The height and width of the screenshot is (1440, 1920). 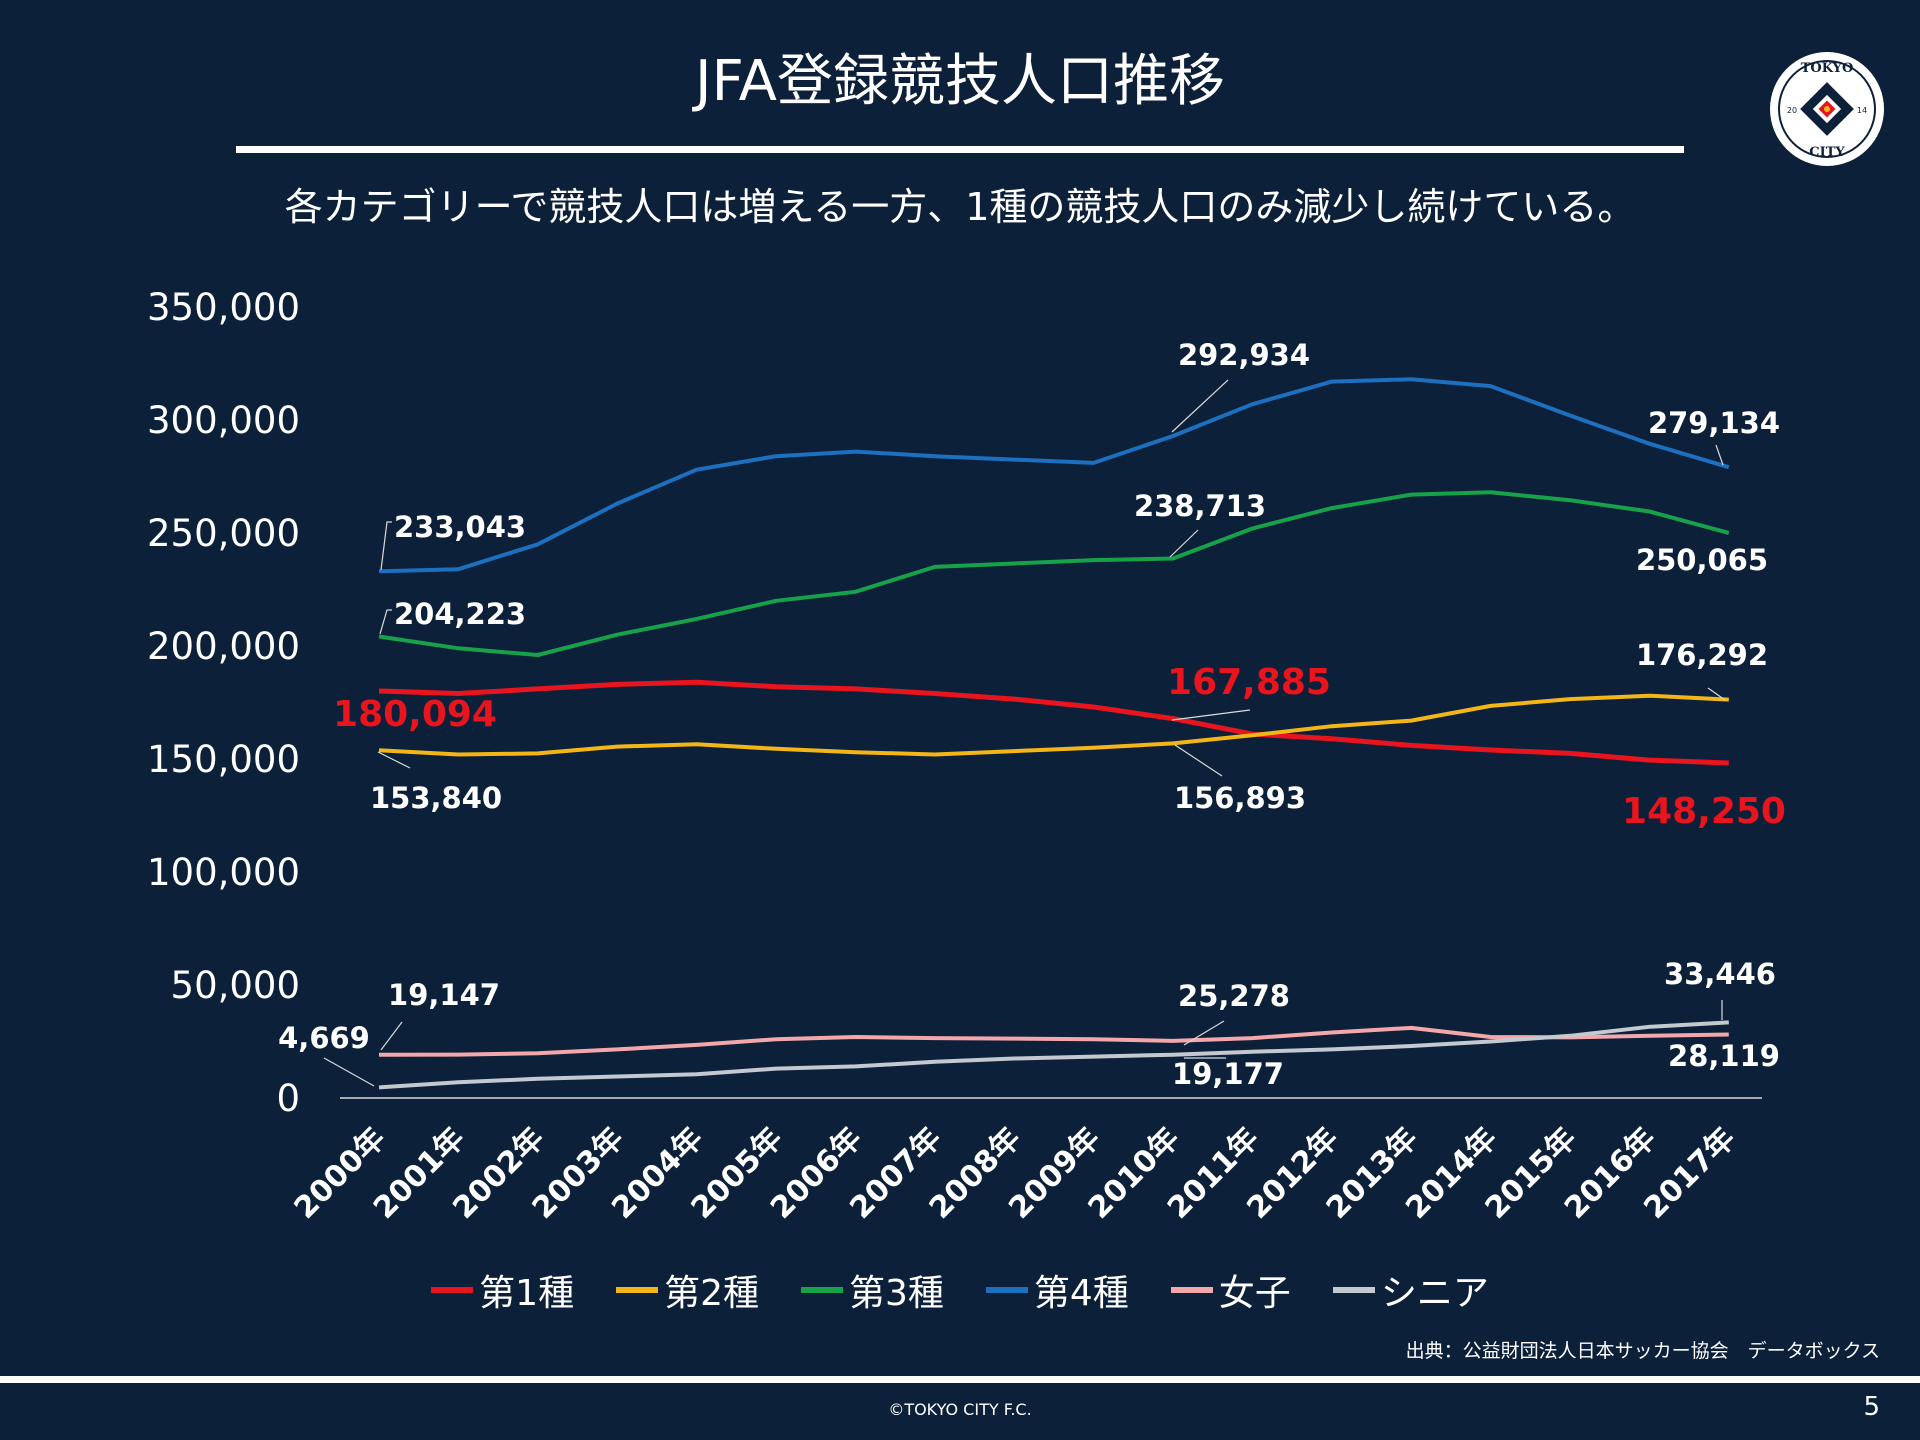 What do you see at coordinates (527, 1293) in the screenshot?
I see `legend-label: 第1種` at bounding box center [527, 1293].